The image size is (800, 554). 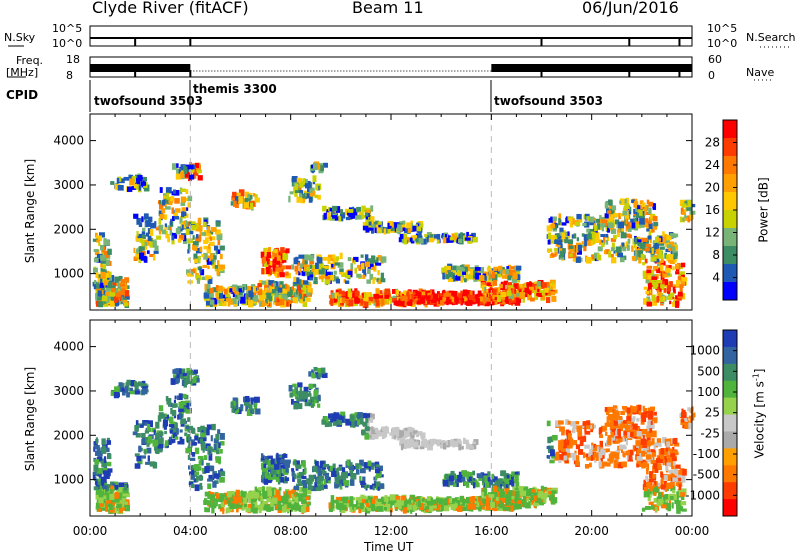 I want to click on freq-label: Freq., so click(x=30, y=60).